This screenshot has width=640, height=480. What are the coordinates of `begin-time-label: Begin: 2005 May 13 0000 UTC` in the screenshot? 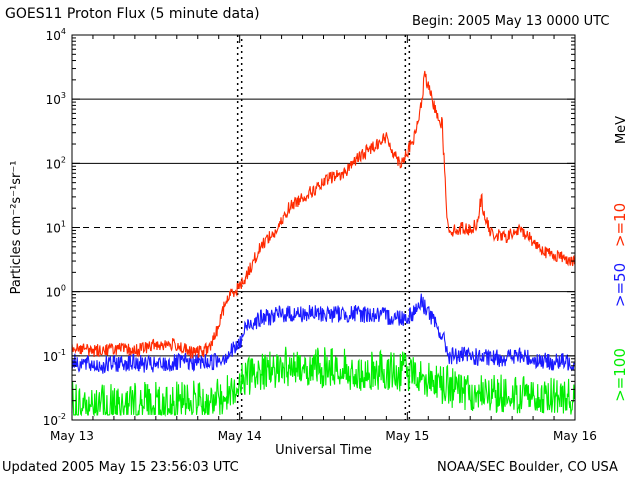 It's located at (511, 21).